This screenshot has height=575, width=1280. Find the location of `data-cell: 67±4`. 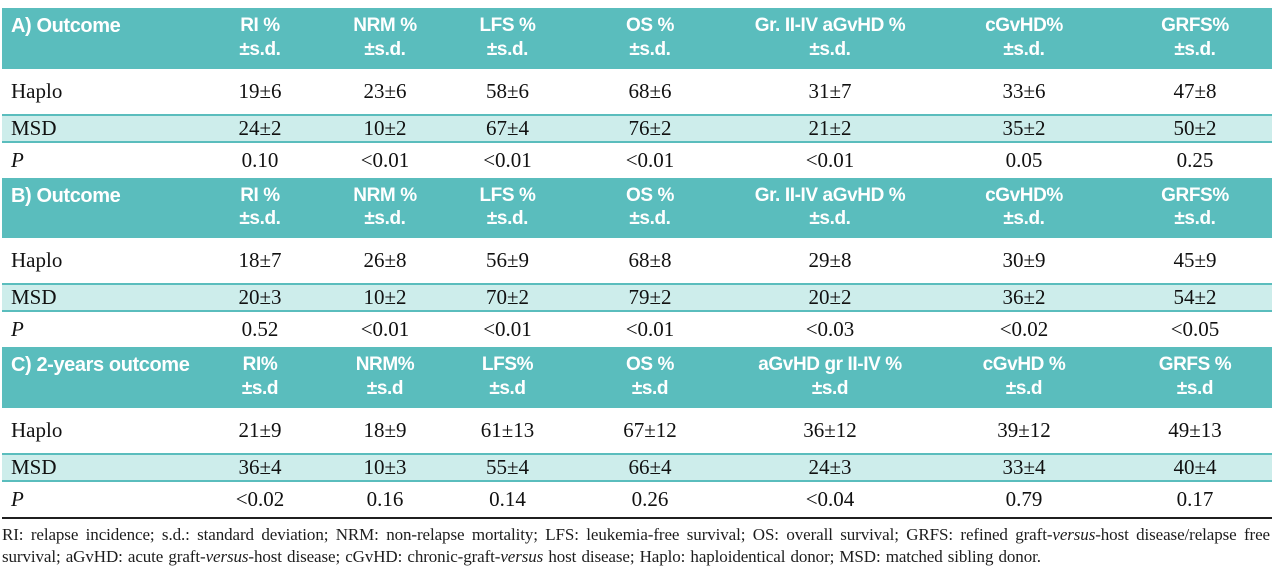

data-cell: 67±4 is located at coordinates (507, 128).